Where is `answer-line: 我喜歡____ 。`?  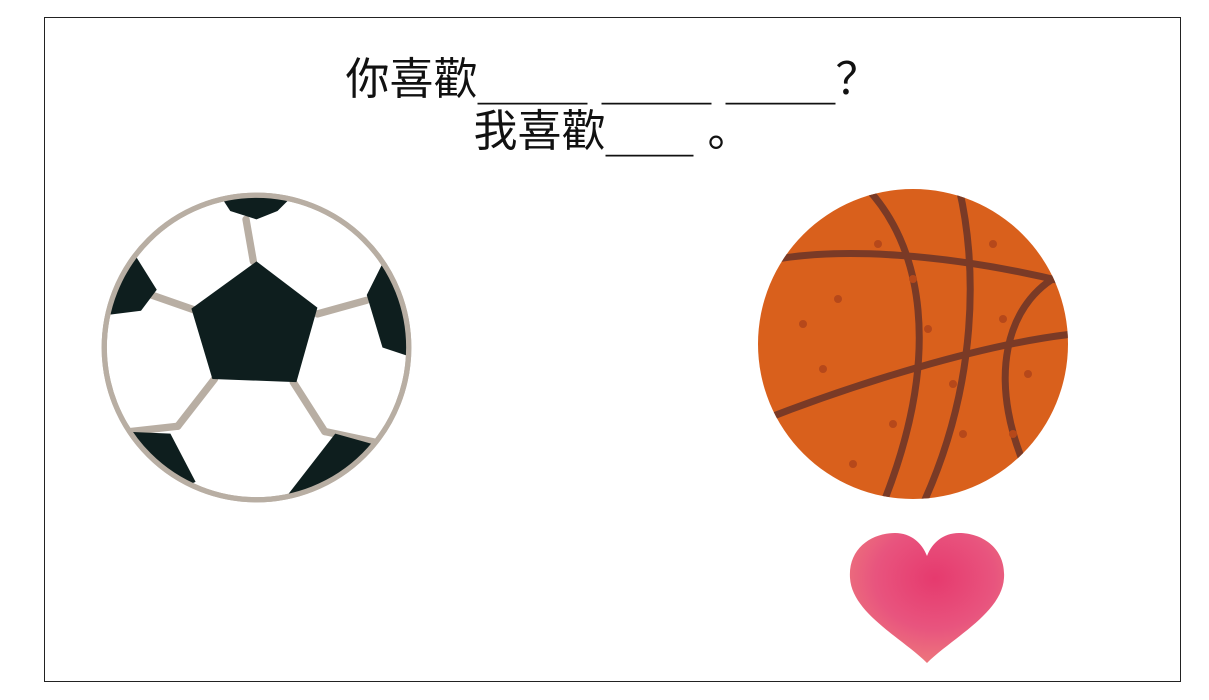 answer-line: 我喜歡____ 。 is located at coordinates (612, 131).